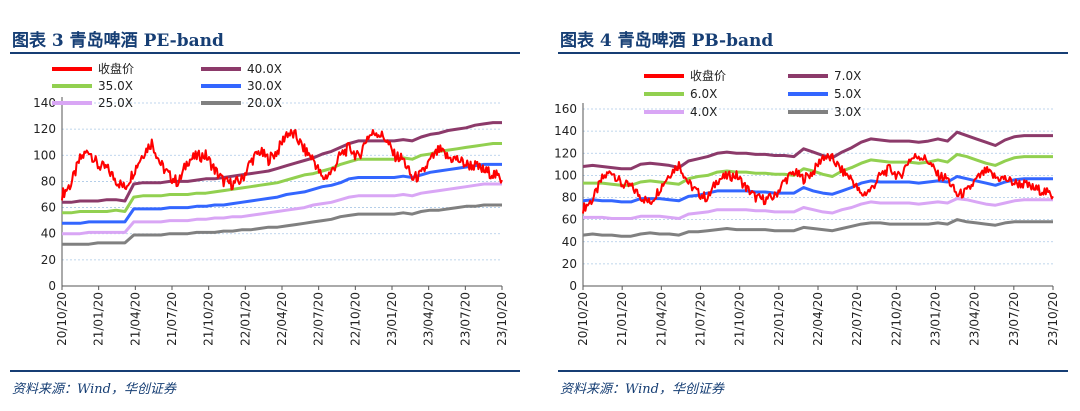  I want to click on pb-x-tick-label: 21/04/20, so click(661, 319).